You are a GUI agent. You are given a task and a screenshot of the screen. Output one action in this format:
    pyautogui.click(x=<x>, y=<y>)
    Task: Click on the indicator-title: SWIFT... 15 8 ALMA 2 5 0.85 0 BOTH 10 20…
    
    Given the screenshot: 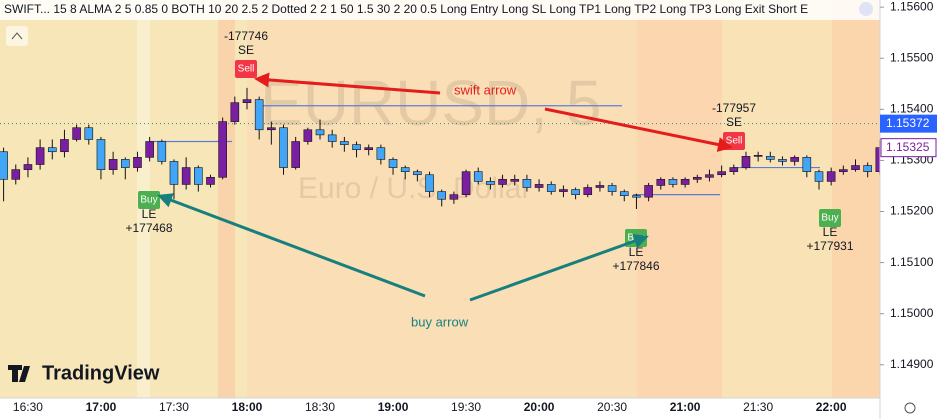 What is the action you would take?
    pyautogui.click(x=406, y=9)
    